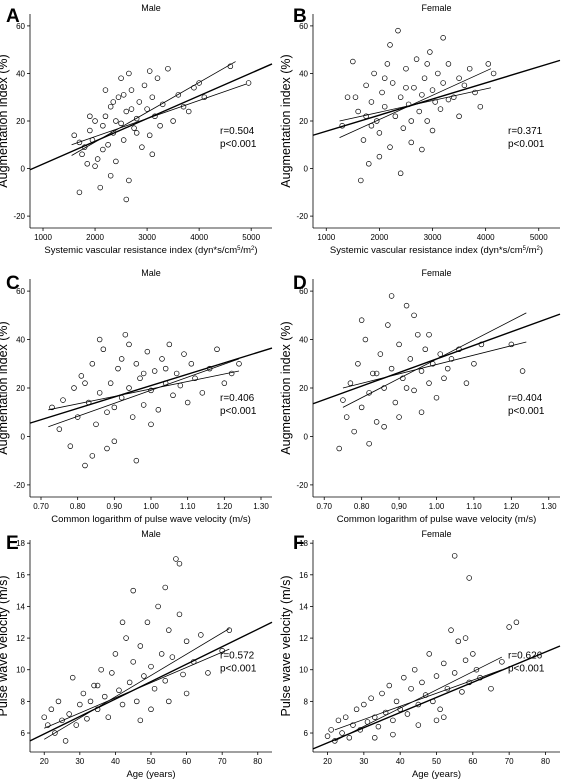 This screenshot has width=567, height=783. Describe the element at coordinates (251, 237) in the screenshot. I see `x-tick-label: 5000` at that location.